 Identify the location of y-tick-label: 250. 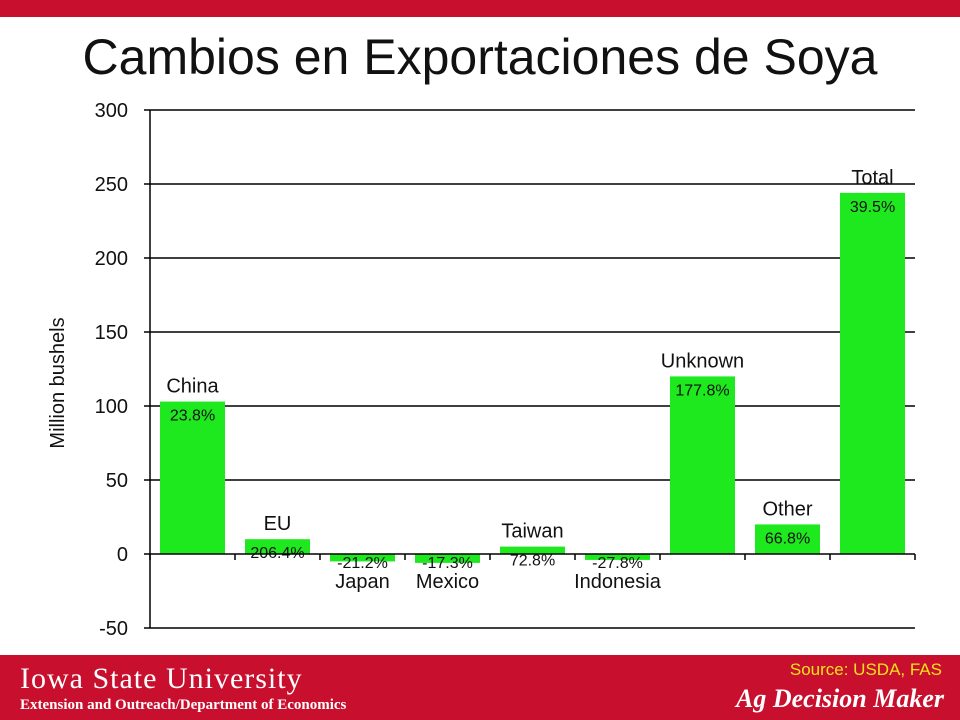
(111, 185).